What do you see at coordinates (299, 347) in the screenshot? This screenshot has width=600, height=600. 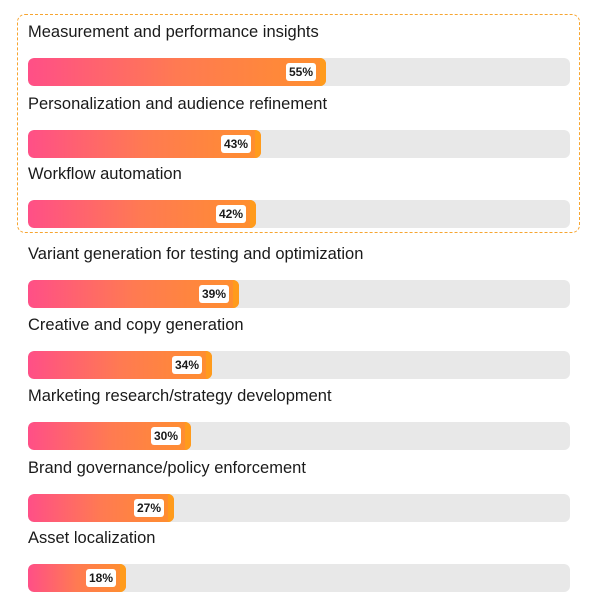 I see `bar-row: Creative and copy generation 34%` at bounding box center [299, 347].